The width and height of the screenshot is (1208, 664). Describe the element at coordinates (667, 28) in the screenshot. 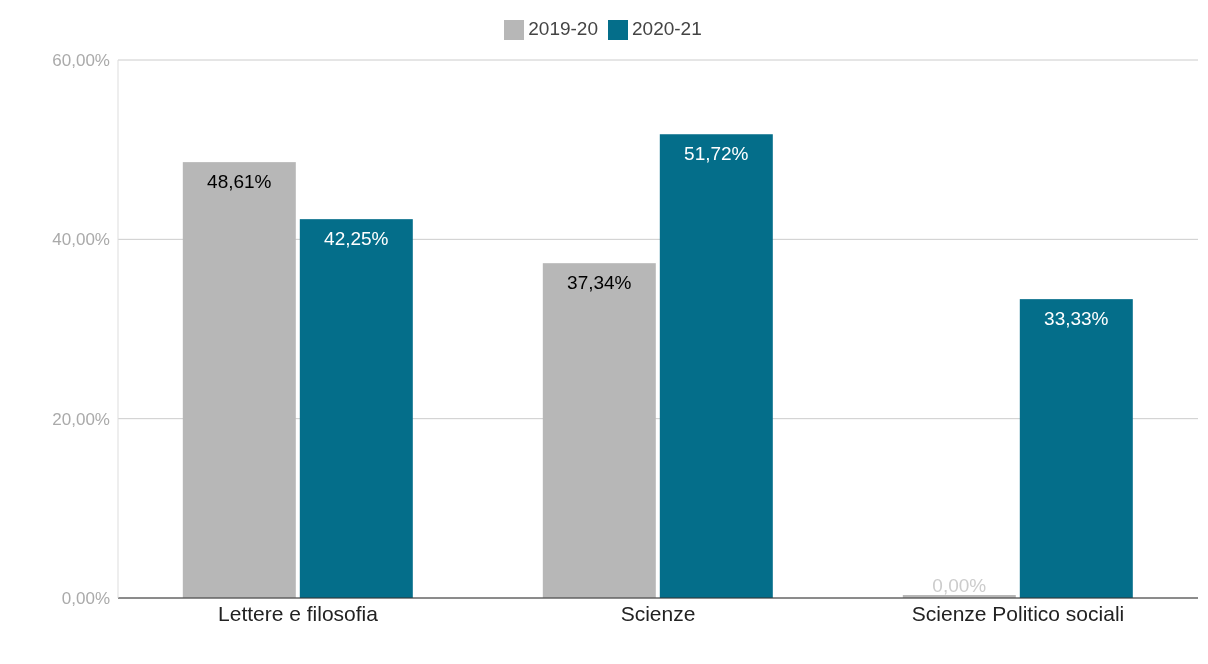

I see `legend-label: 2020-21` at that location.